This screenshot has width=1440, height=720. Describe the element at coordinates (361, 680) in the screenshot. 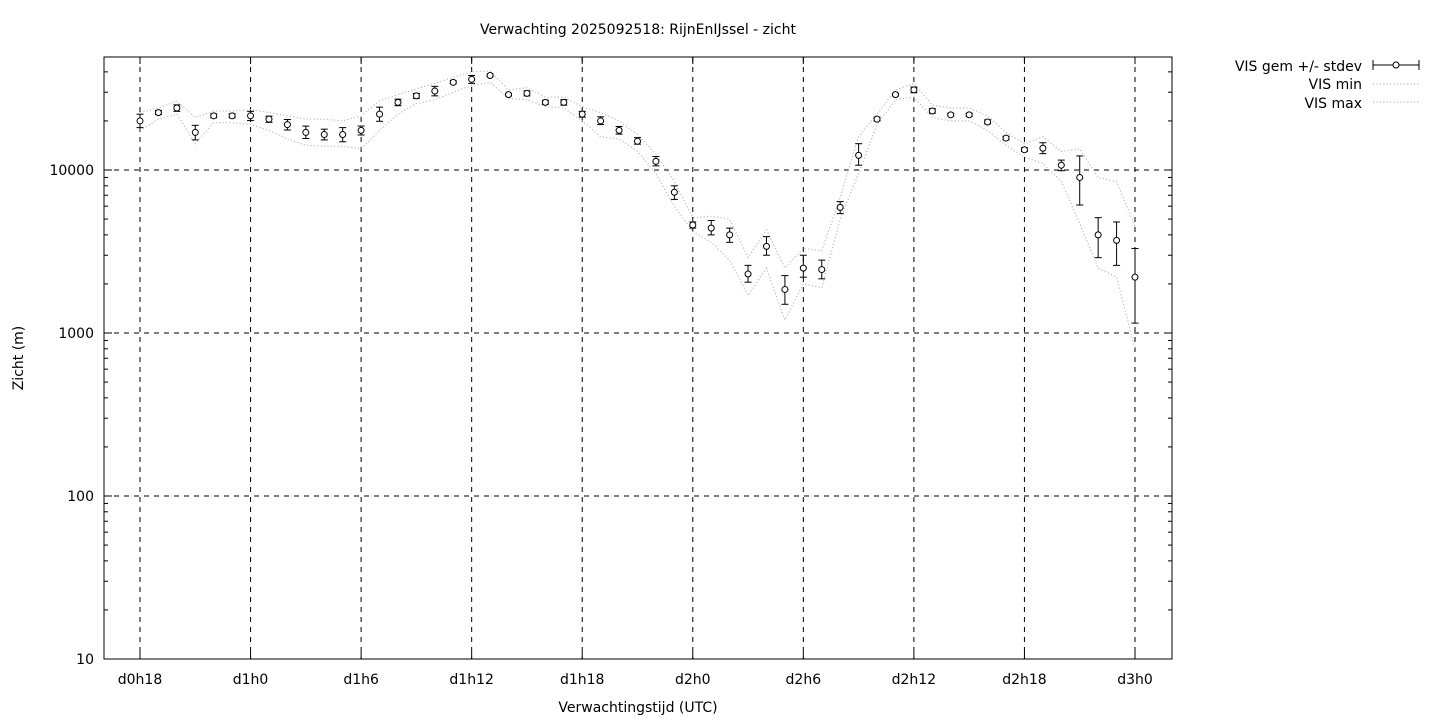

I see `x-tick-label: d1h6` at that location.